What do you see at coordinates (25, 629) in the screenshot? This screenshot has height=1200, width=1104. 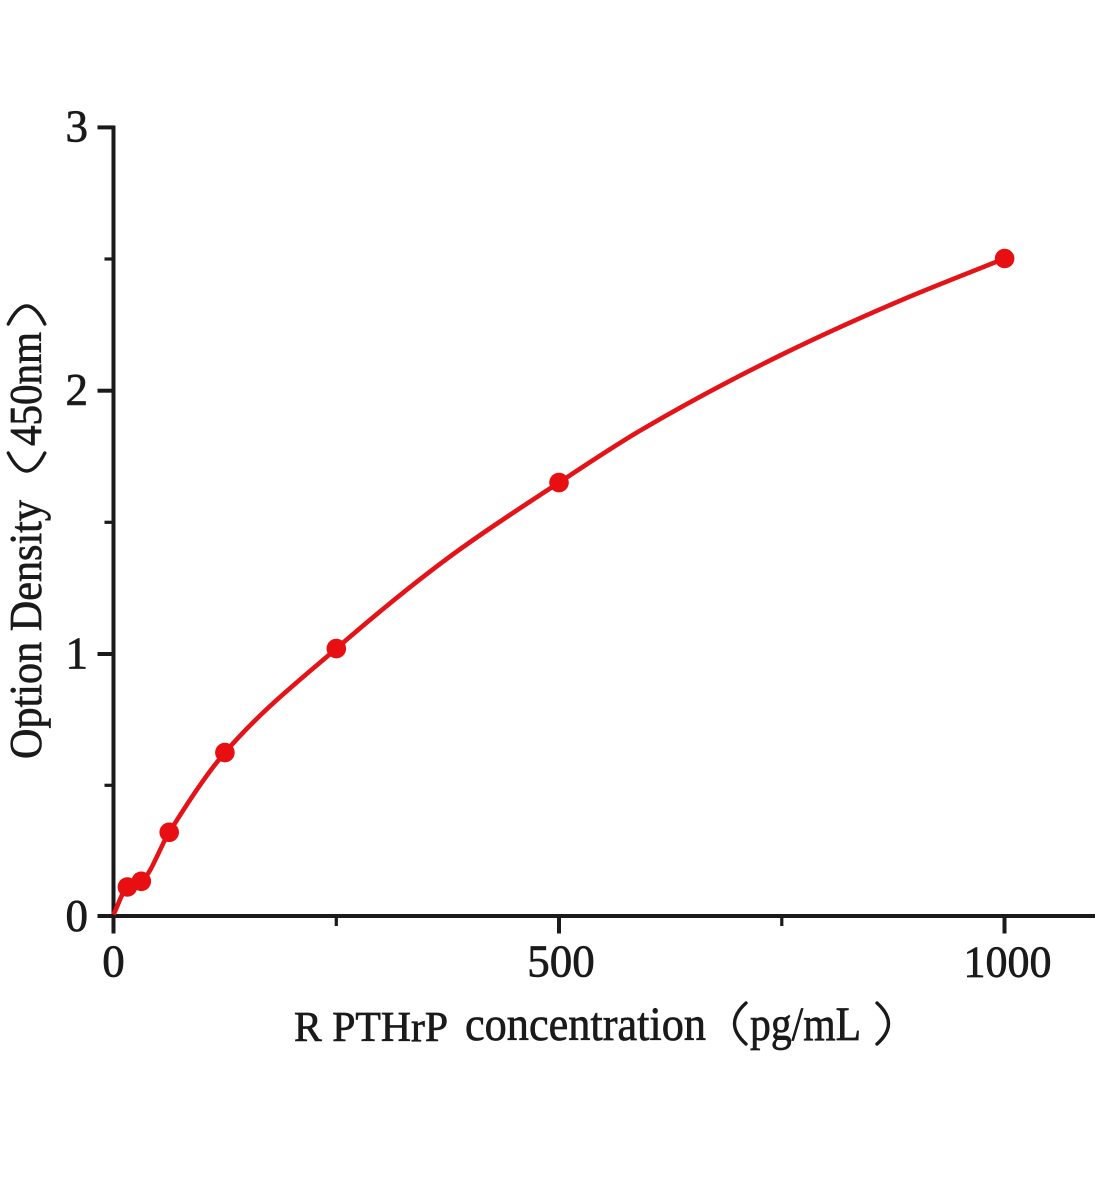 I see `svg-text: Option Density` at bounding box center [25, 629].